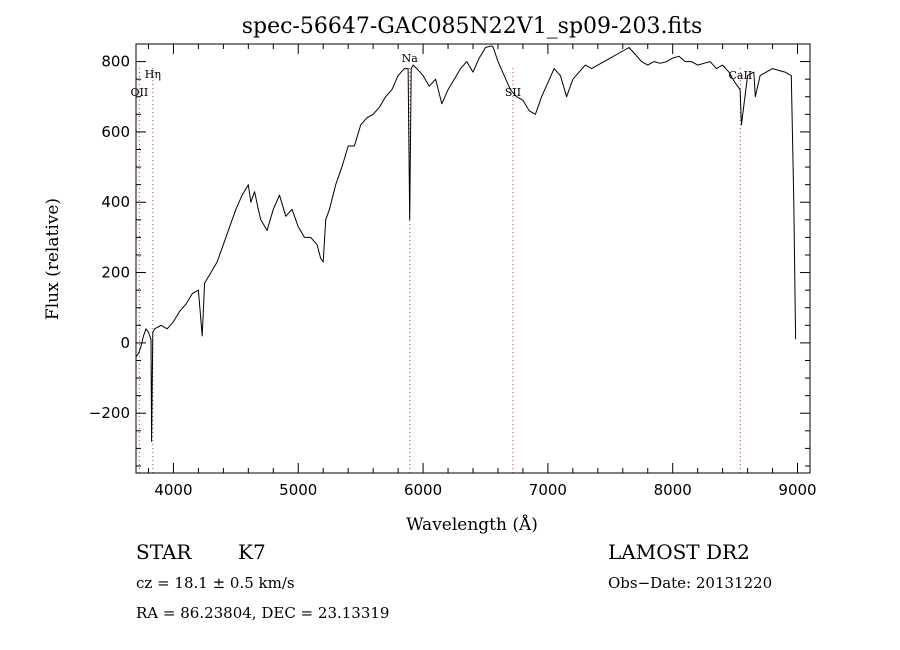 This screenshot has width=900, height=650. I want to click on y-axis-label: Flux (relative), so click(53, 259).